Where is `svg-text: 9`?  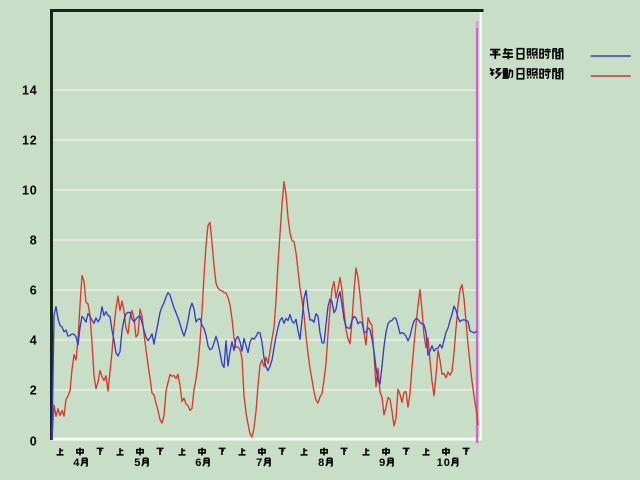 svg-text: 9 is located at coordinates (382, 463).